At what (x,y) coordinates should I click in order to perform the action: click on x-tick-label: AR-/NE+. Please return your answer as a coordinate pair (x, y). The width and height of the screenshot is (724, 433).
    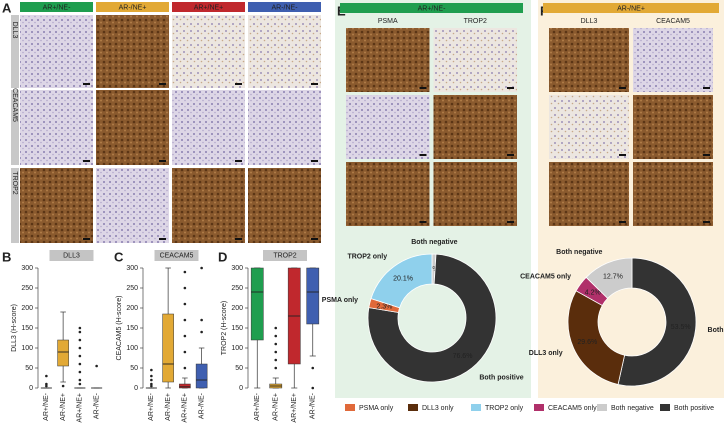
    Looking at the image, I should click on (63, 407).